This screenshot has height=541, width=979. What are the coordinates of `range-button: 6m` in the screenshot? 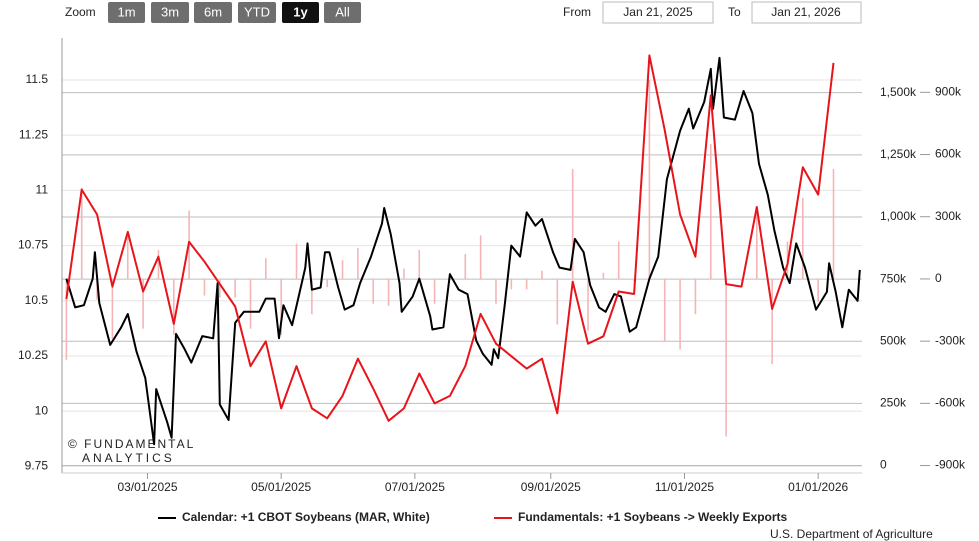 It's located at (213, 12).